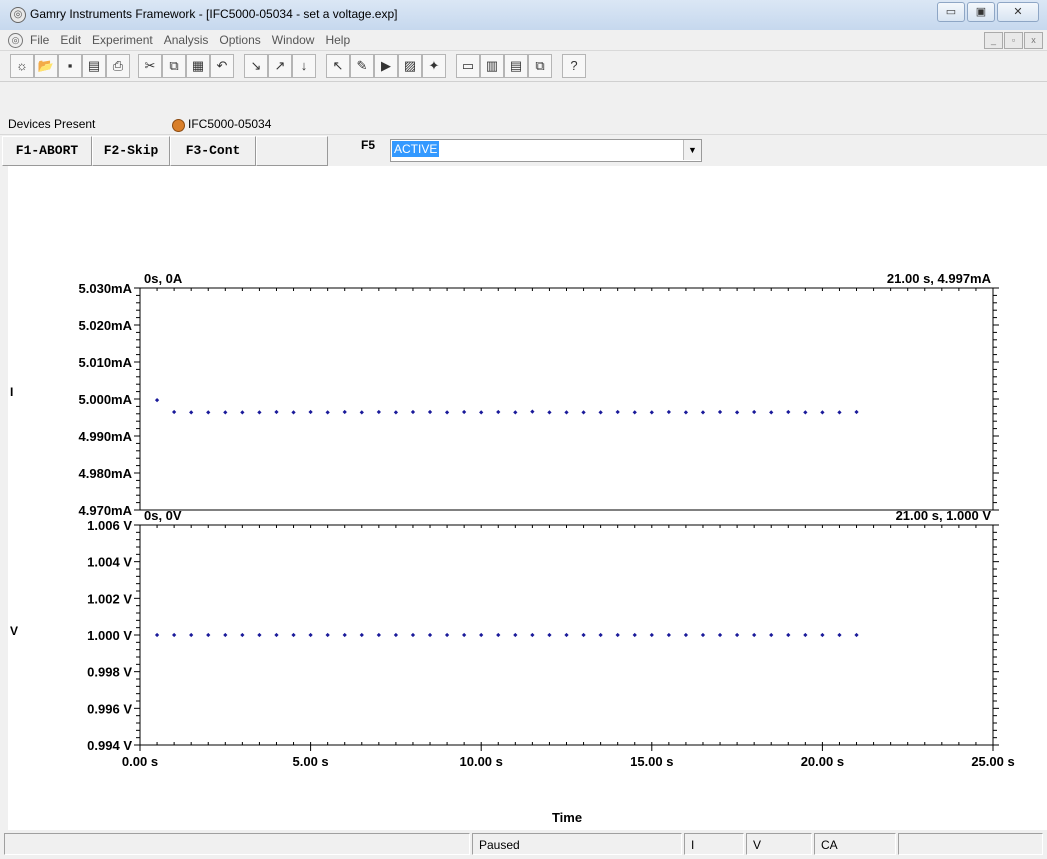  I want to click on tile-horizontal-icon: ▤, so click(516, 66).